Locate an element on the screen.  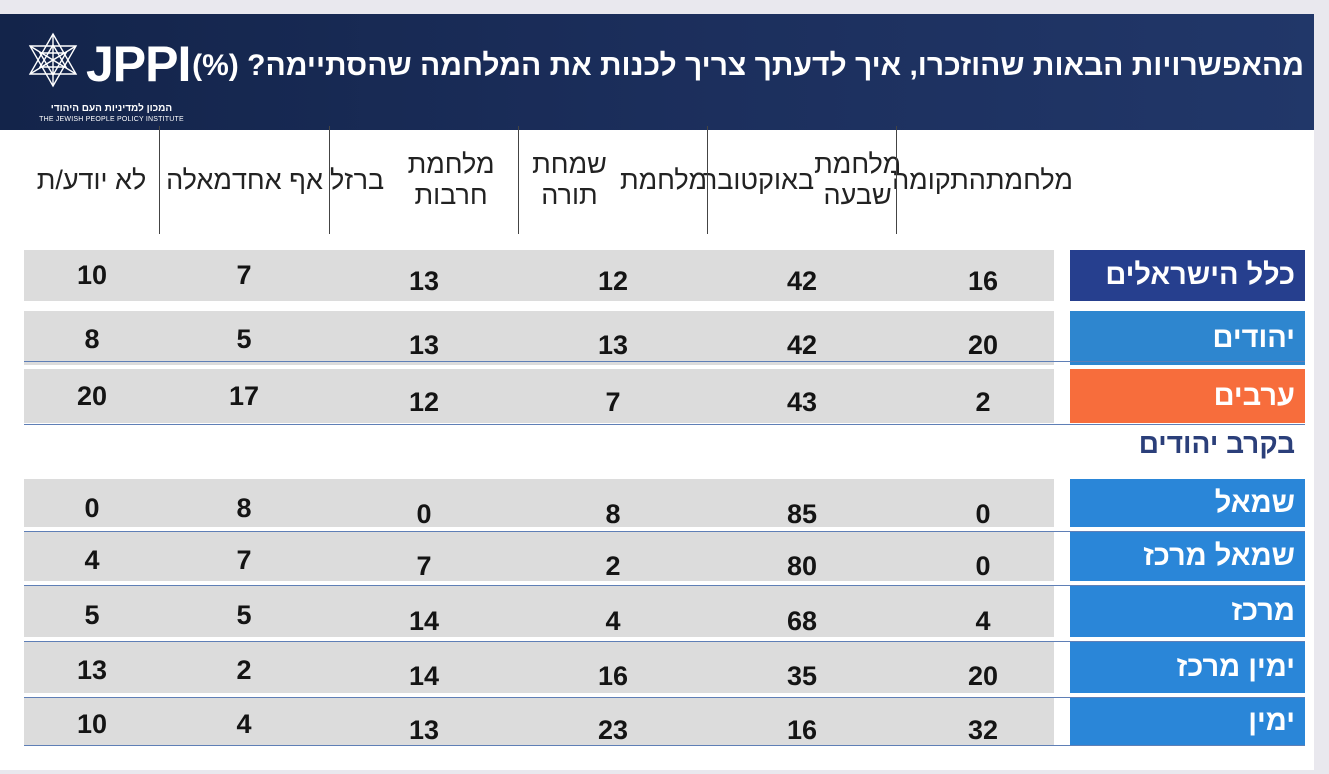
logo-subtitle-english: THE JEWISH PEOPLE POLICY INSTITUTE is located at coordinates (111, 119).